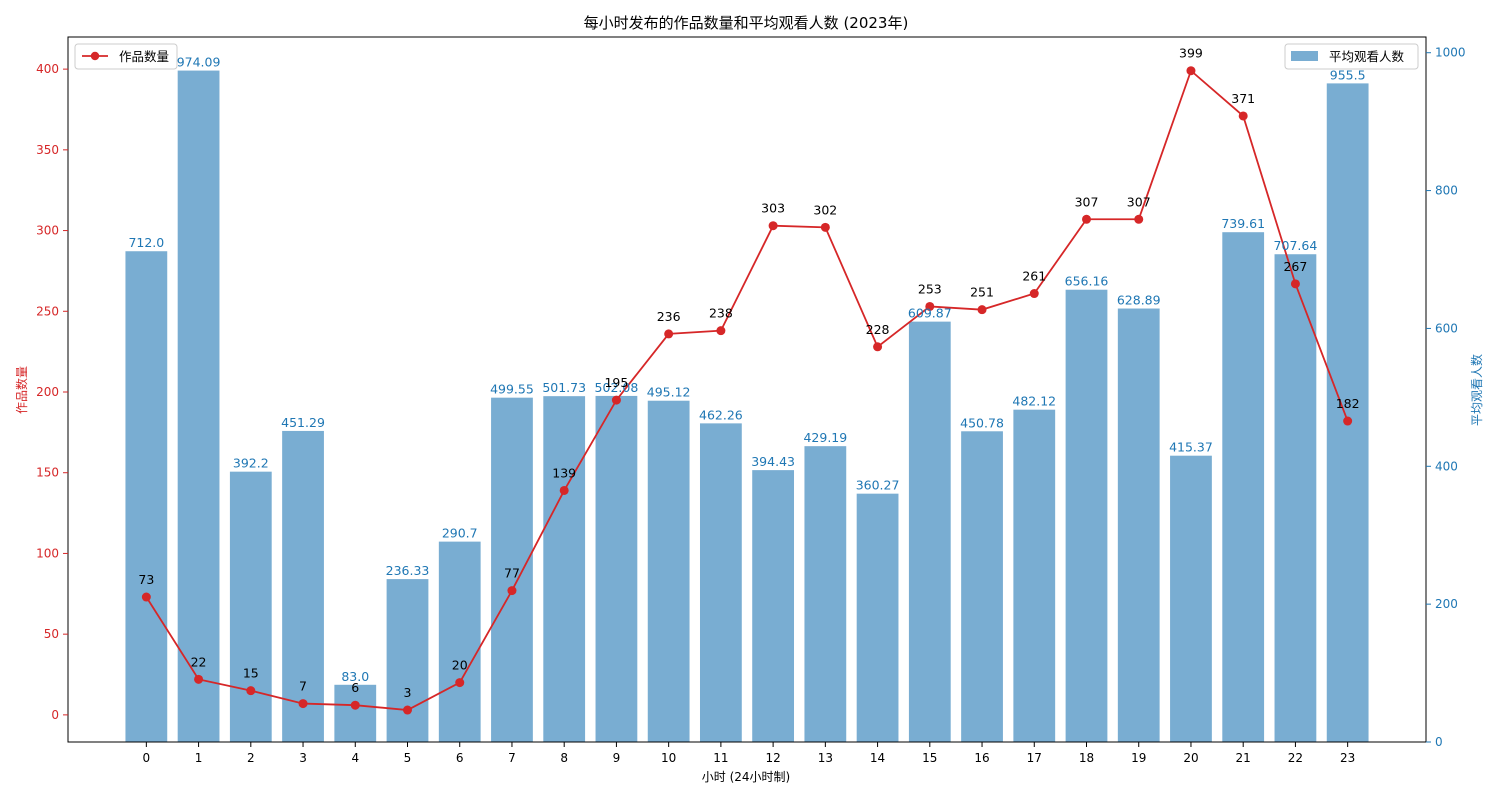 The height and width of the screenshot is (800, 1500). I want to click on bar-value-label: 429.19, so click(825, 437).